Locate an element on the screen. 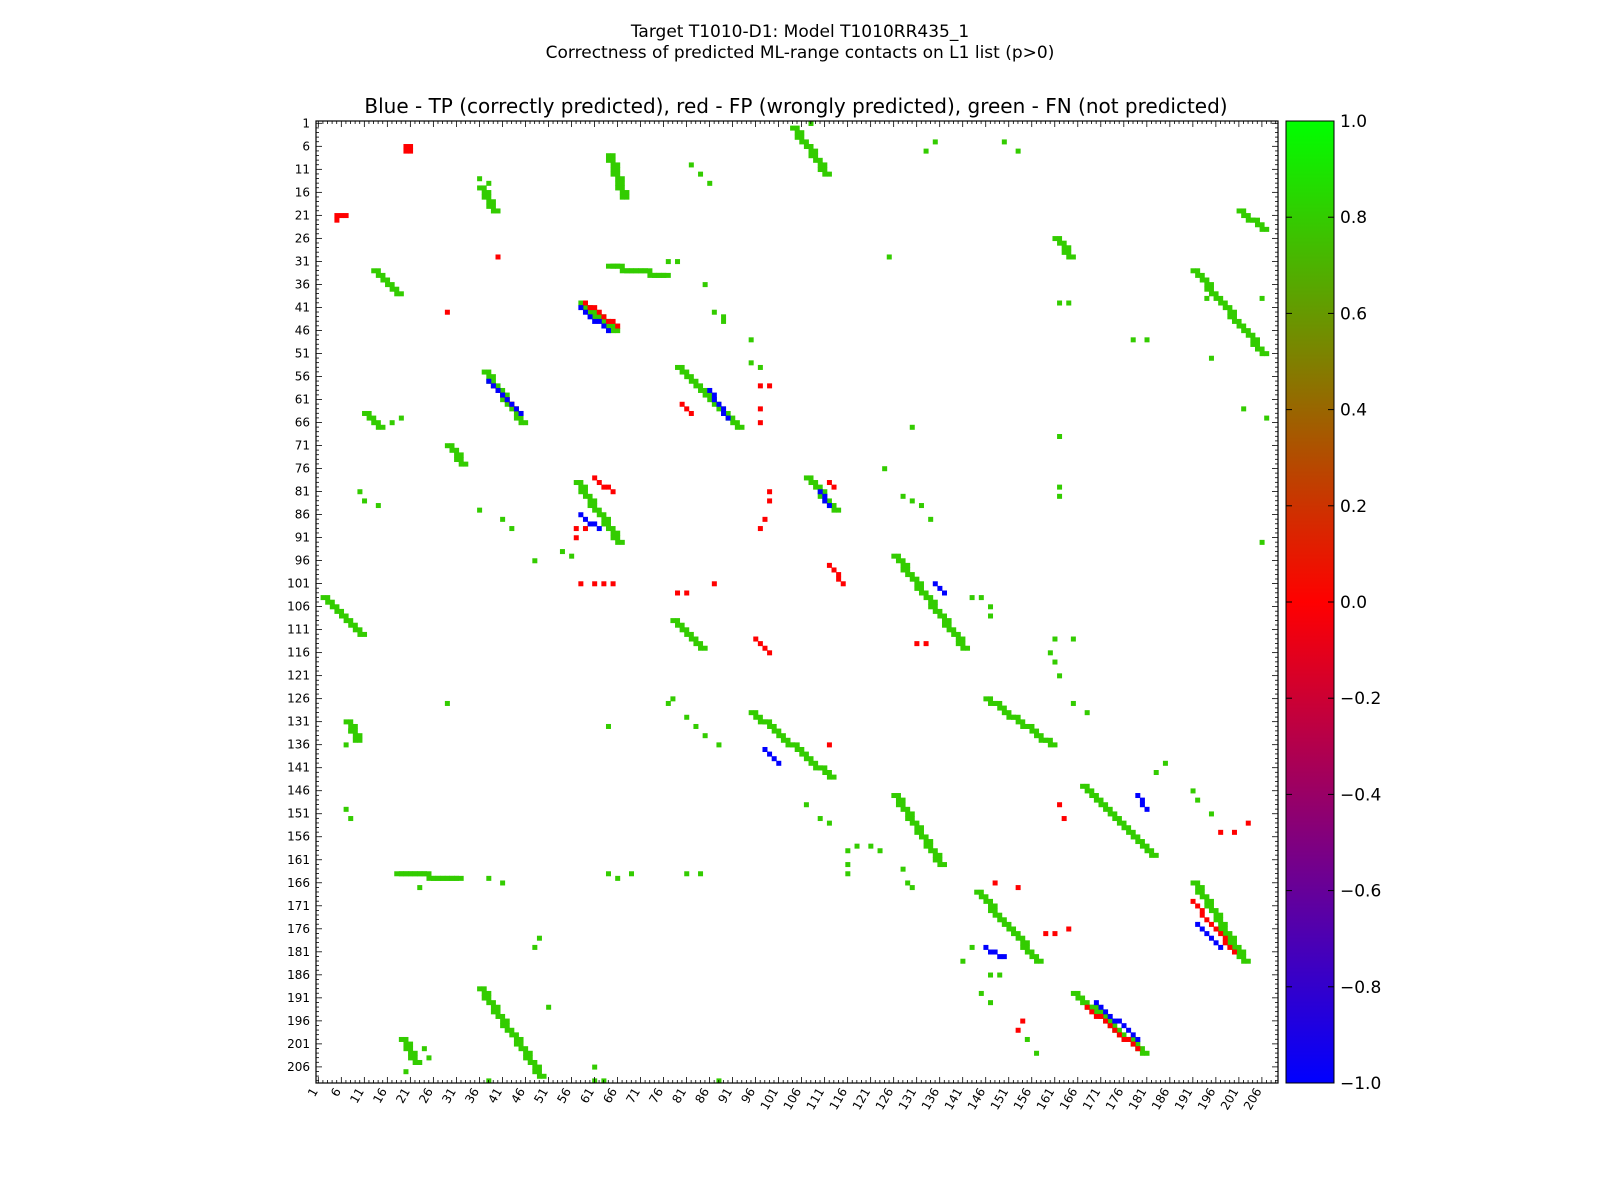  x-tick-label: 81 is located at coordinates (679, 1096).